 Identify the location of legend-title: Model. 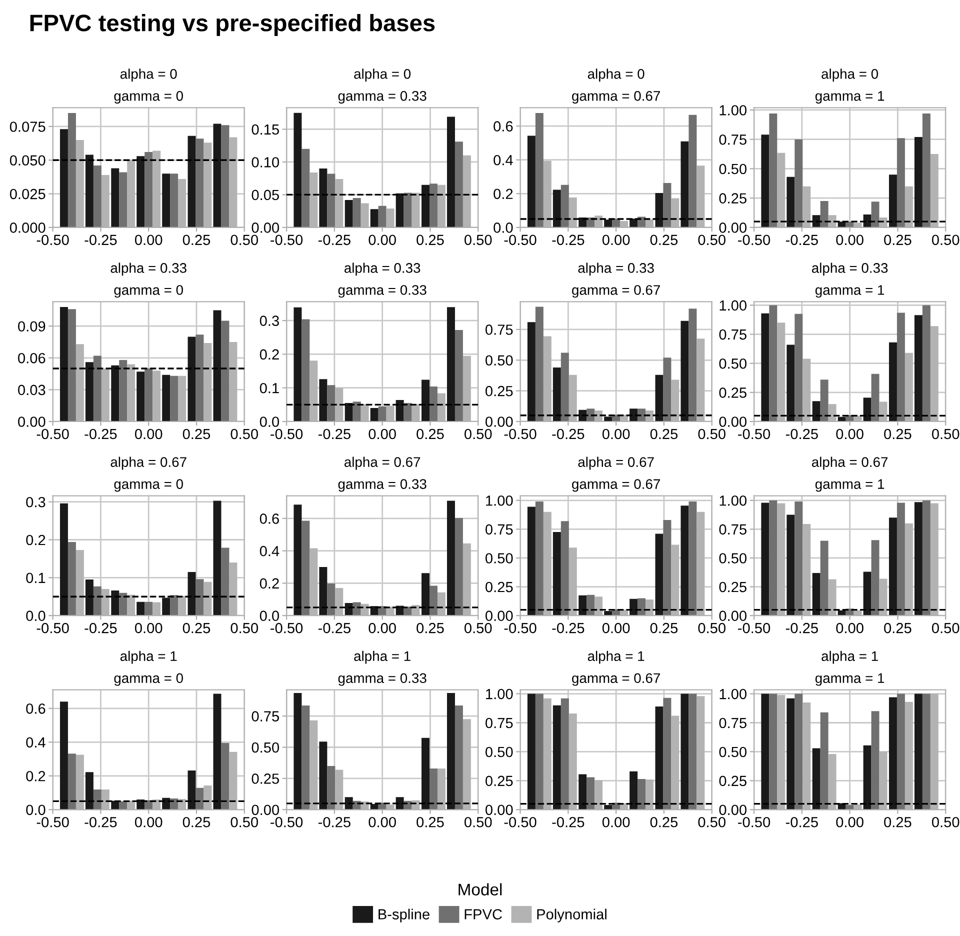
(480, 889).